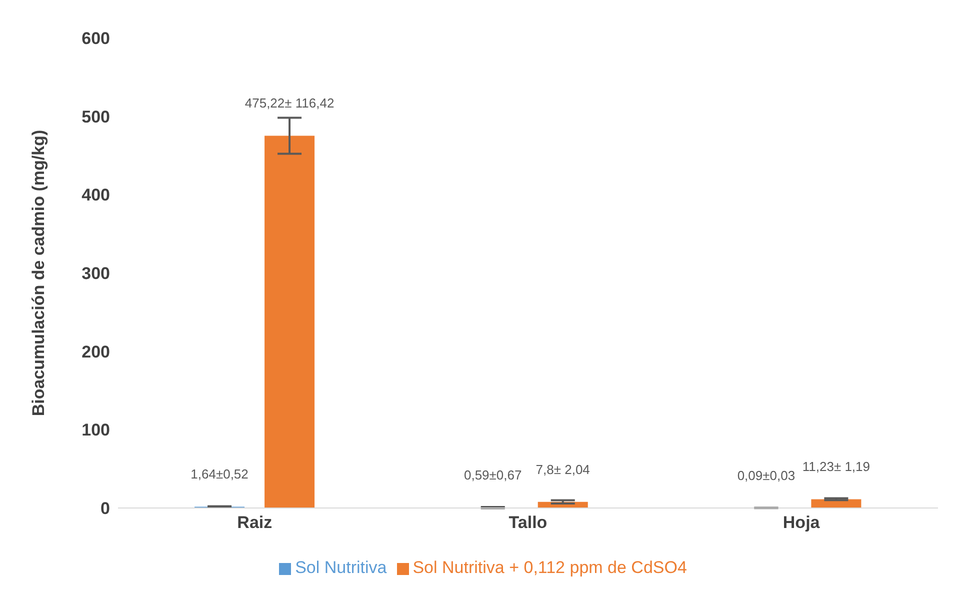 This screenshot has width=969, height=613. I want to click on data-label: 7,8± 2,04, so click(563, 469).